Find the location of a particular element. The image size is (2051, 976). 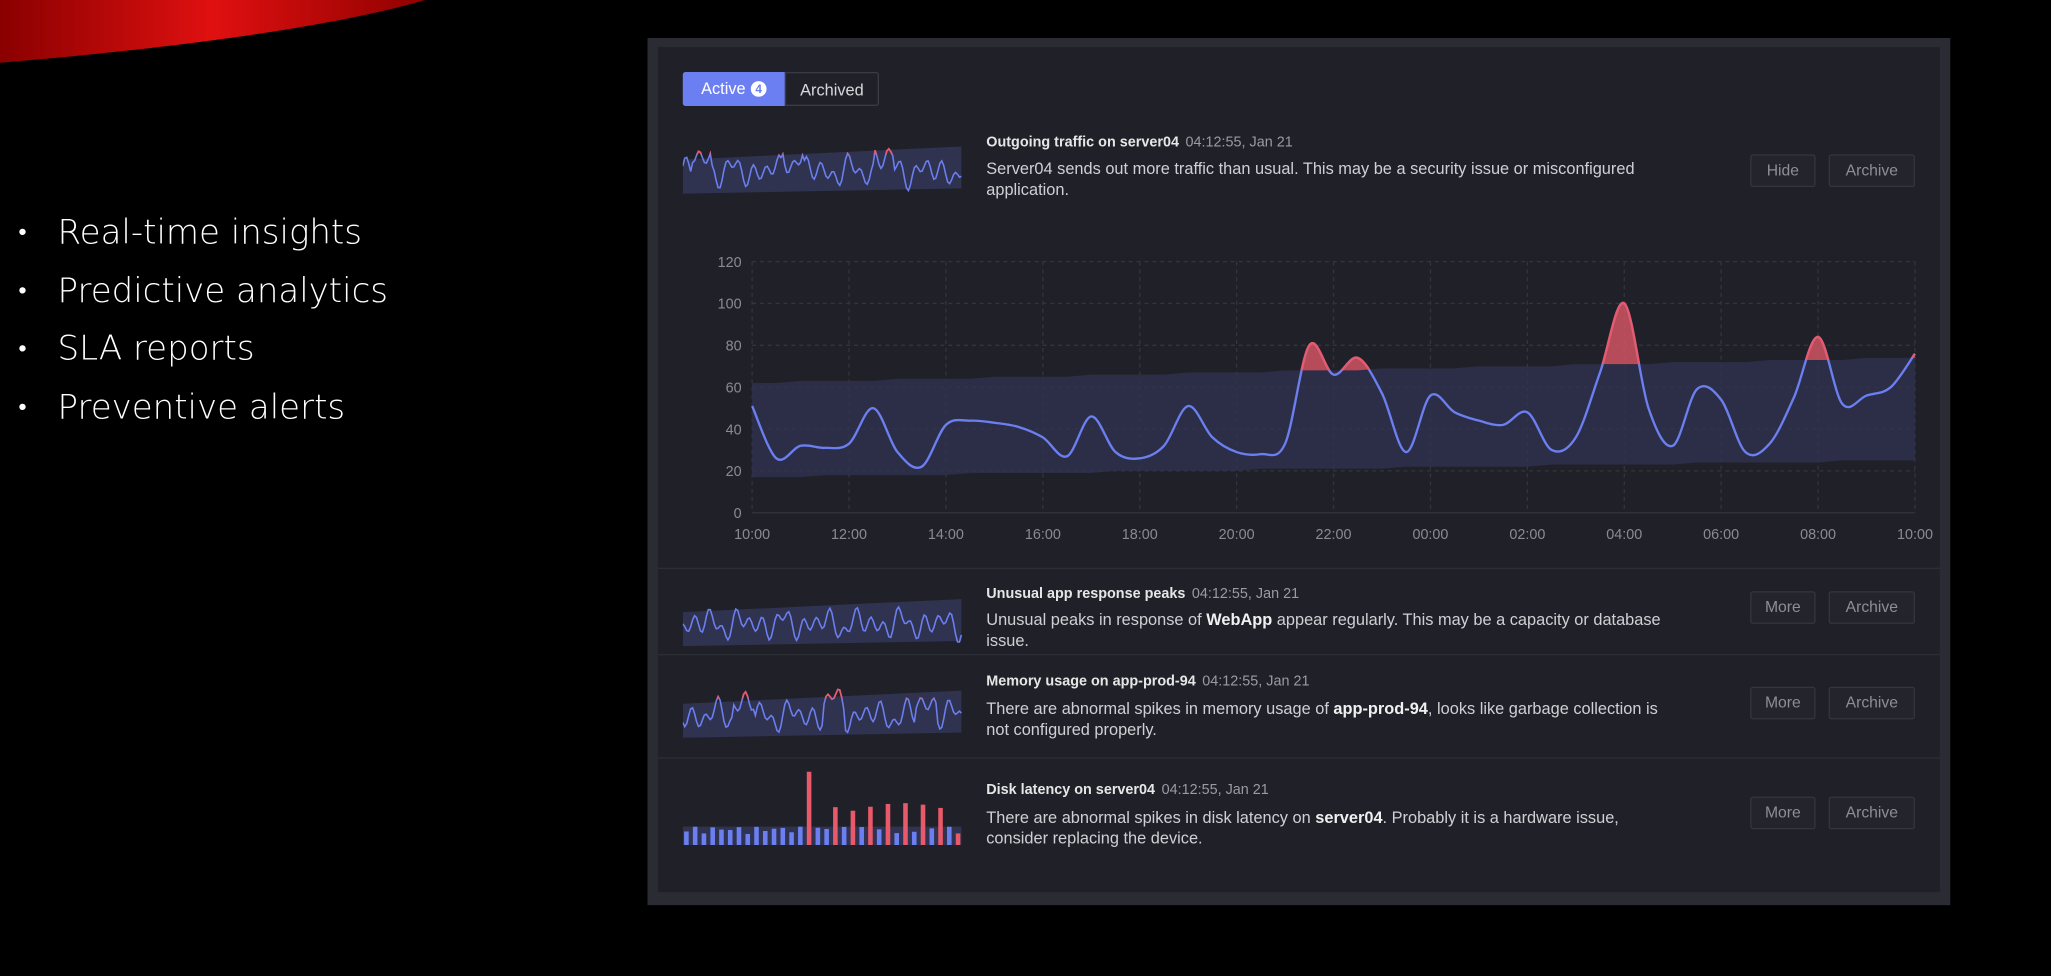

description-text: WebApp is located at coordinates (1239, 620).